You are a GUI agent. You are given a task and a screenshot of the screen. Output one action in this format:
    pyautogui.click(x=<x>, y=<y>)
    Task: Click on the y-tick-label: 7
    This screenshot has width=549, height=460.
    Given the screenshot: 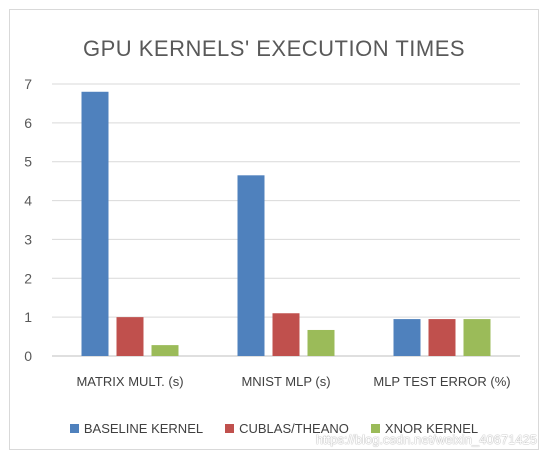 What is the action you would take?
    pyautogui.click(x=28, y=84)
    